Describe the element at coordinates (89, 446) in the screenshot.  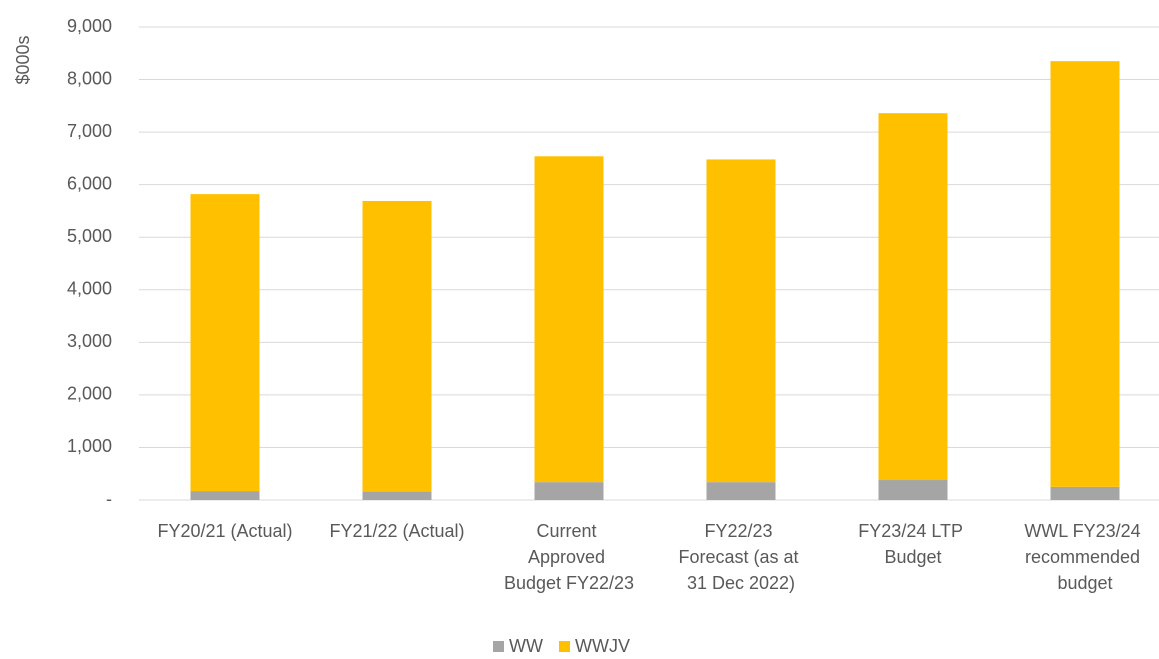
I see `y-tick-label: 1,000` at that location.